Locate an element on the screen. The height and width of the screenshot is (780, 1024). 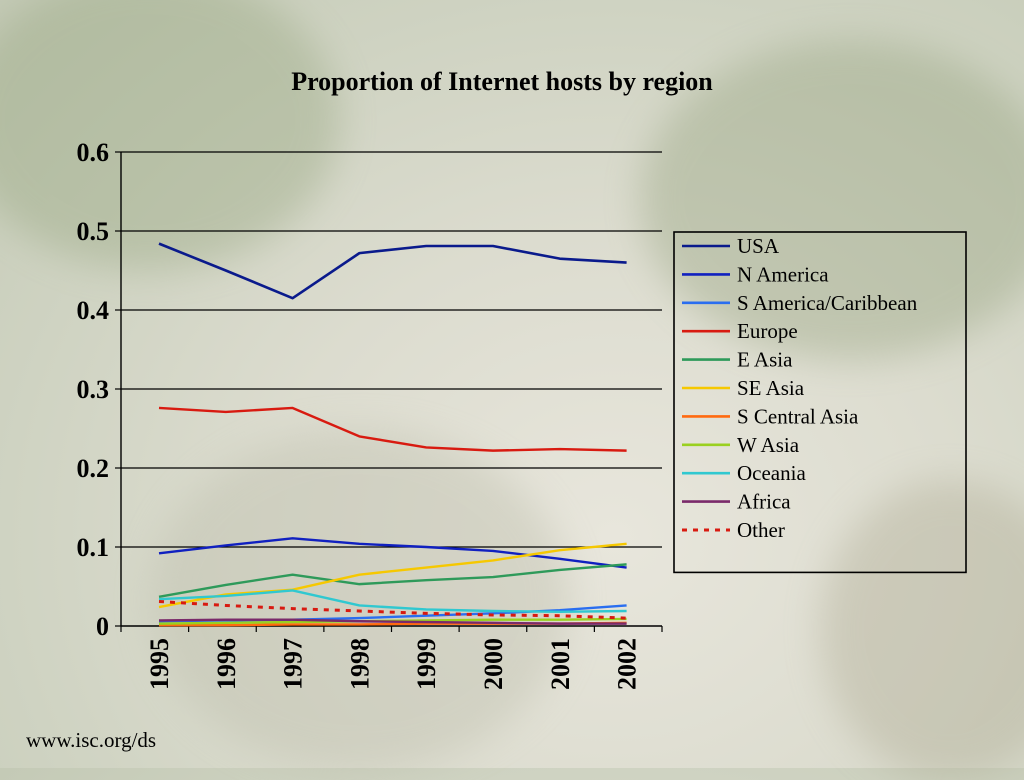
x-tick-label: 1995 is located at coordinates (159, 664).